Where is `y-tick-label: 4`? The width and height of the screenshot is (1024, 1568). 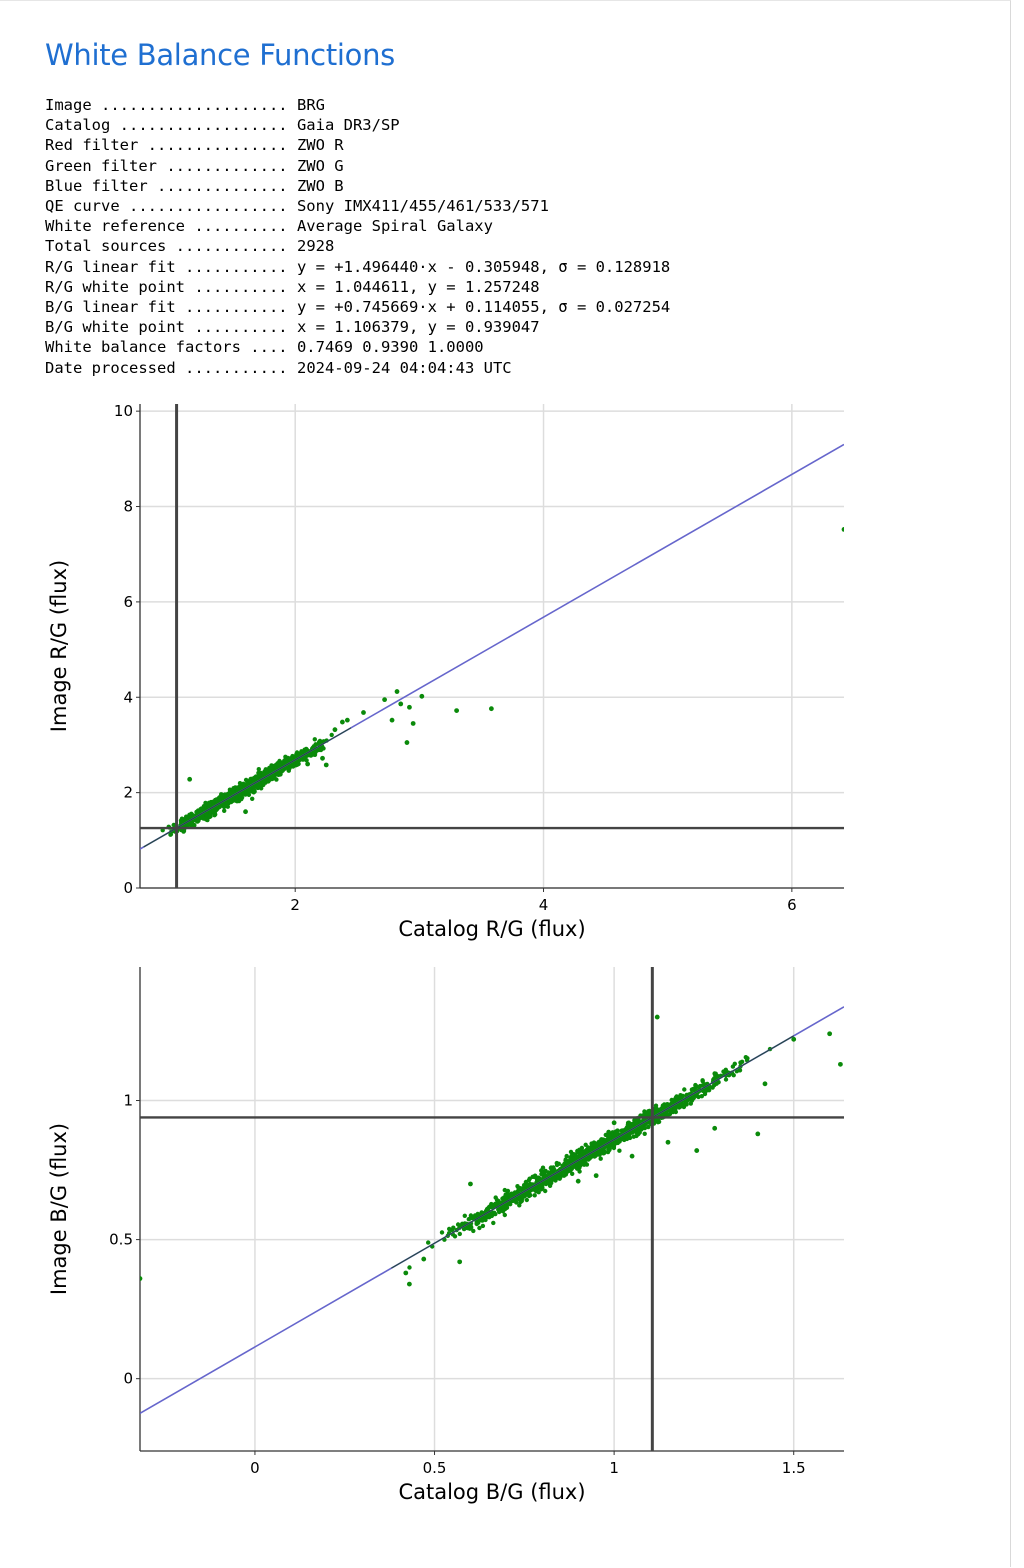
y-tick-label: 4 is located at coordinates (128, 697).